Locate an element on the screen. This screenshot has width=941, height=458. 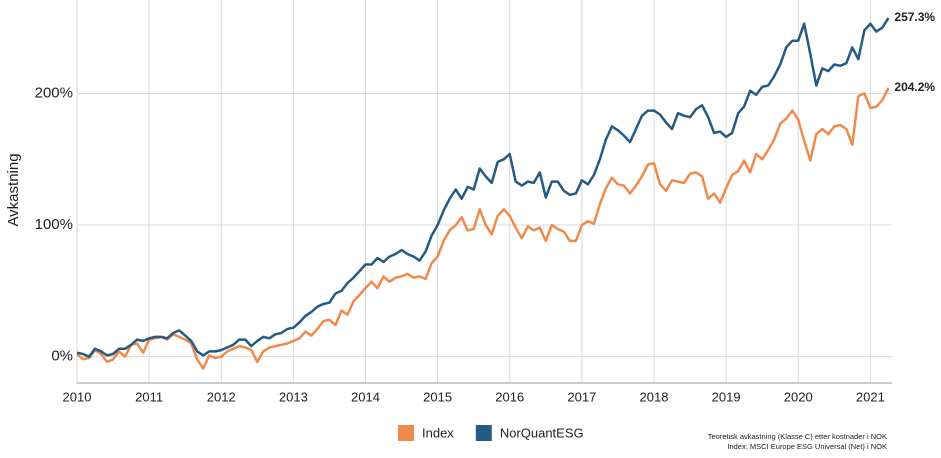
x-tick-label: 2011 is located at coordinates (149, 396).